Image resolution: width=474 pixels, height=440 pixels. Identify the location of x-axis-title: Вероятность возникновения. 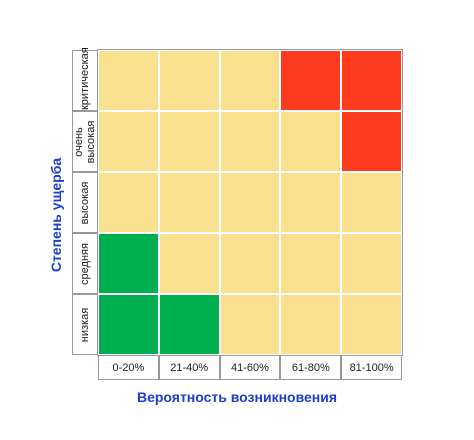
(237, 397).